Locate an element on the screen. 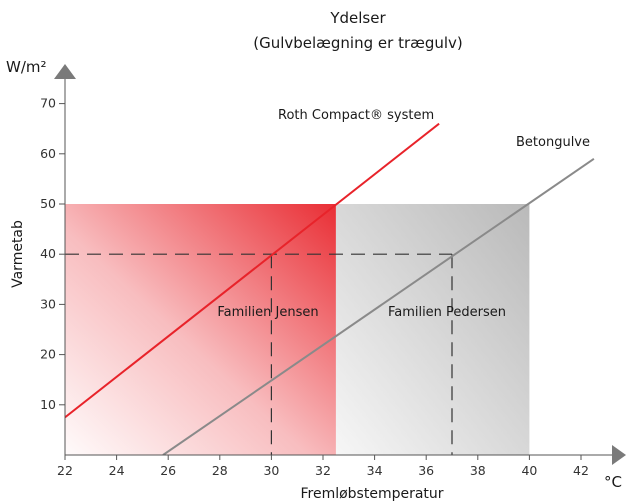 This screenshot has height=501, width=630. x-tick-label: 32 is located at coordinates (323, 470).